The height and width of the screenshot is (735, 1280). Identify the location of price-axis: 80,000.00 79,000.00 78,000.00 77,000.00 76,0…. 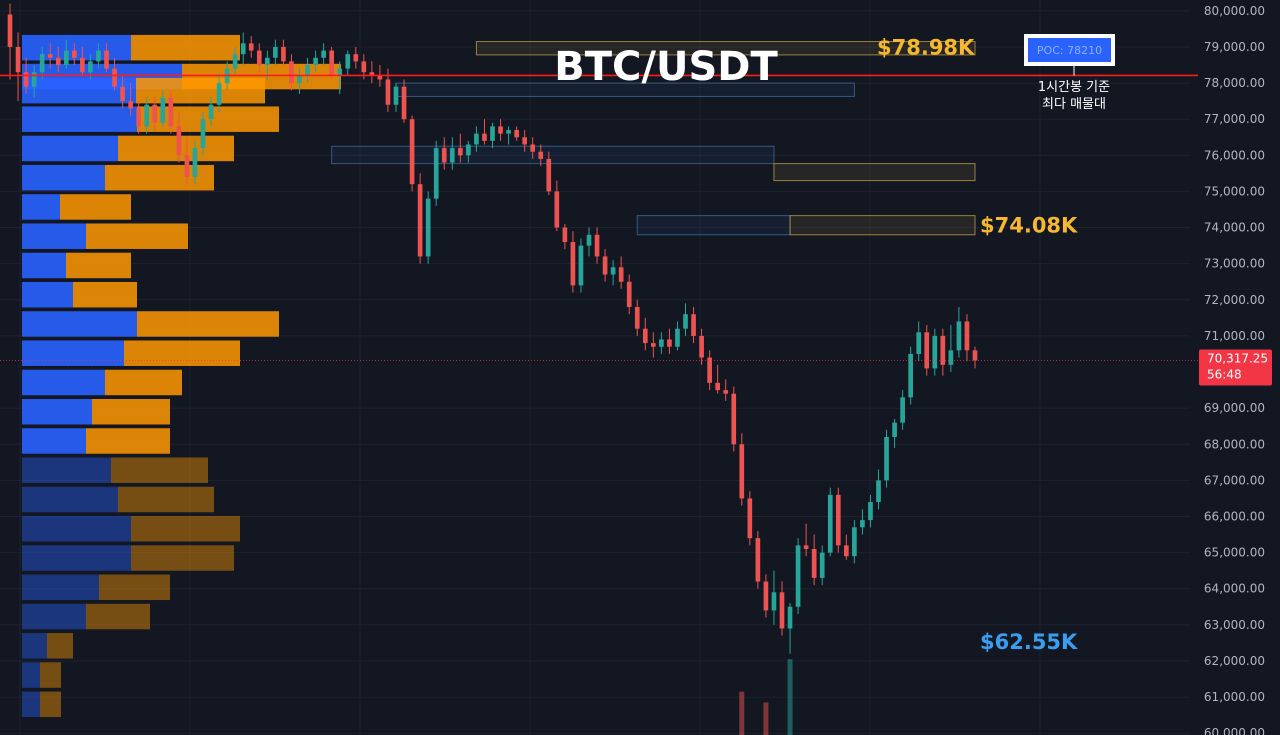
(1234, 369).